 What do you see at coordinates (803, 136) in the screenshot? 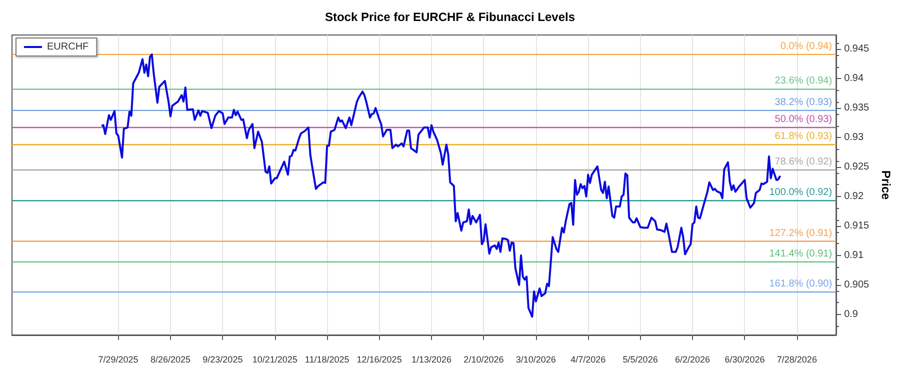
I see `ref-line-label: 61.8% (0.93)` at bounding box center [803, 136].